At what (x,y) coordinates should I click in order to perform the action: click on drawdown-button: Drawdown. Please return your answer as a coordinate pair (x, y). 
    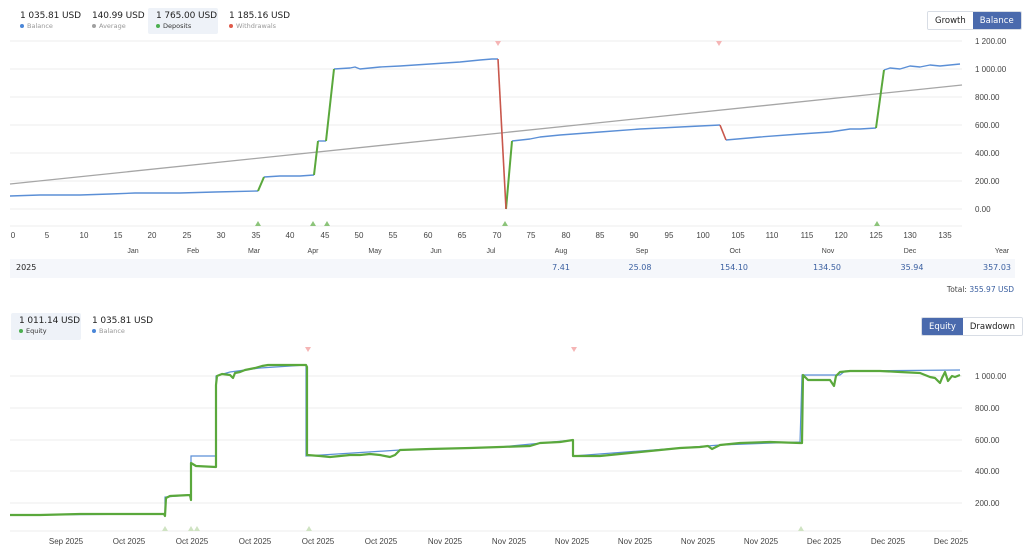
    Looking at the image, I should click on (992, 326).